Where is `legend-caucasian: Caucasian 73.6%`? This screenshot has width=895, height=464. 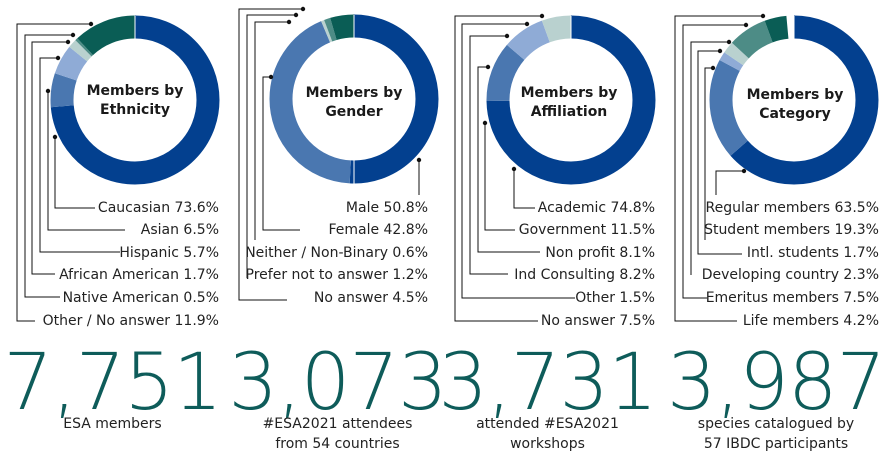 legend-caucasian: Caucasian 73.6% is located at coordinates (158, 208).